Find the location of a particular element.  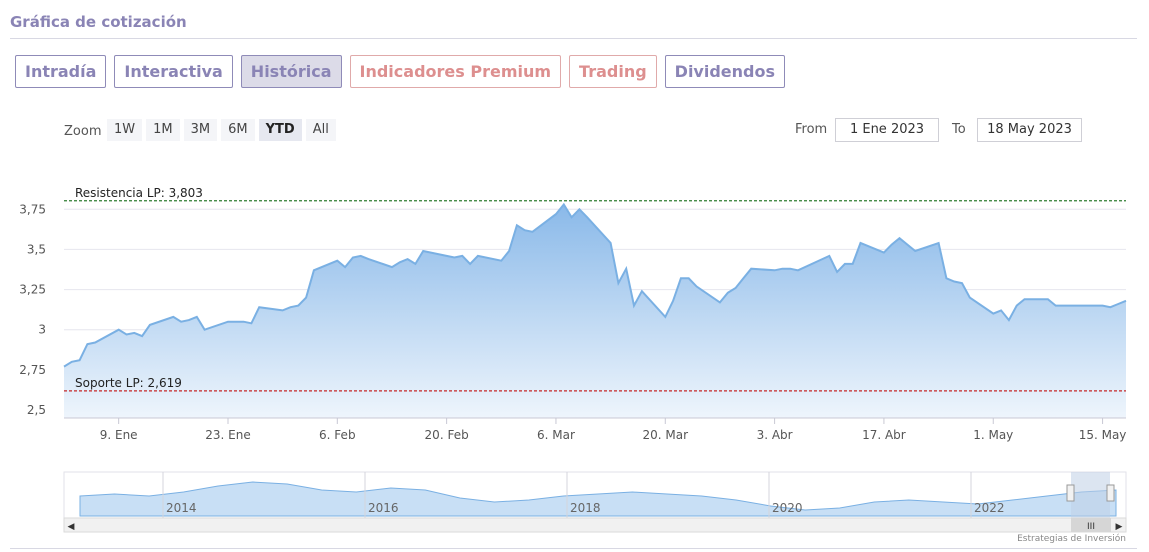

resistance-label: Resistencia LP: 3,803 is located at coordinates (139, 193).